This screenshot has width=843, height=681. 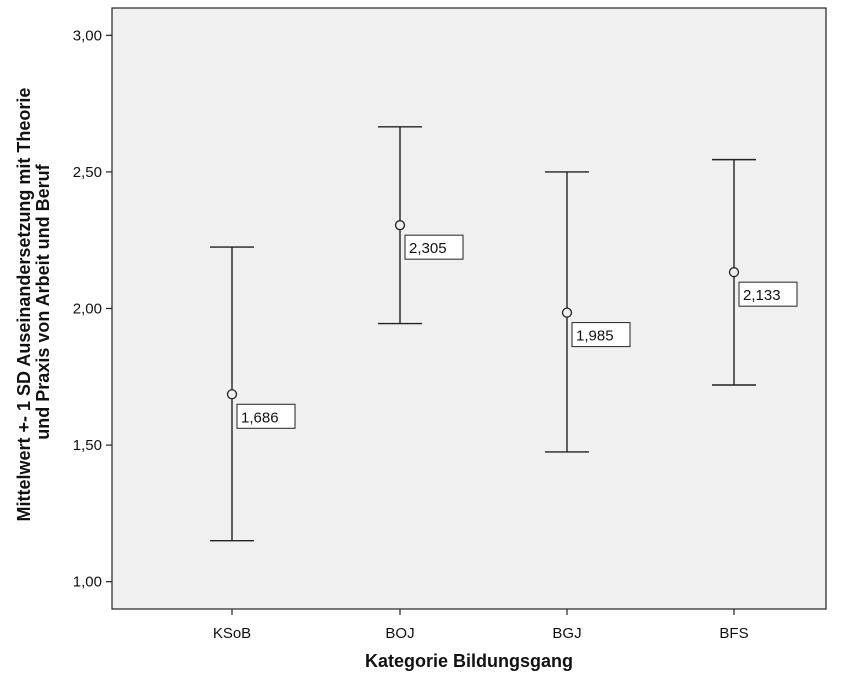 What do you see at coordinates (755, 272) in the screenshot?
I see `error-bar-group: 2,133` at bounding box center [755, 272].